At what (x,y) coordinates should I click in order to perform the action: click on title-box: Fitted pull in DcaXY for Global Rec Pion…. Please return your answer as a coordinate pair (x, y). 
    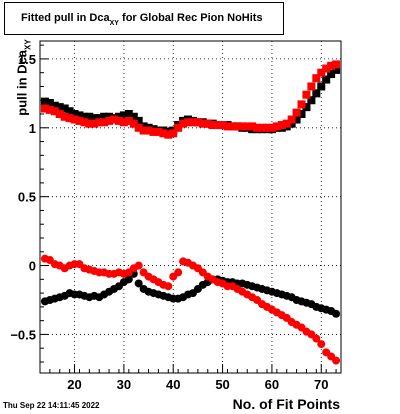
    Looking at the image, I should click on (144, 18).